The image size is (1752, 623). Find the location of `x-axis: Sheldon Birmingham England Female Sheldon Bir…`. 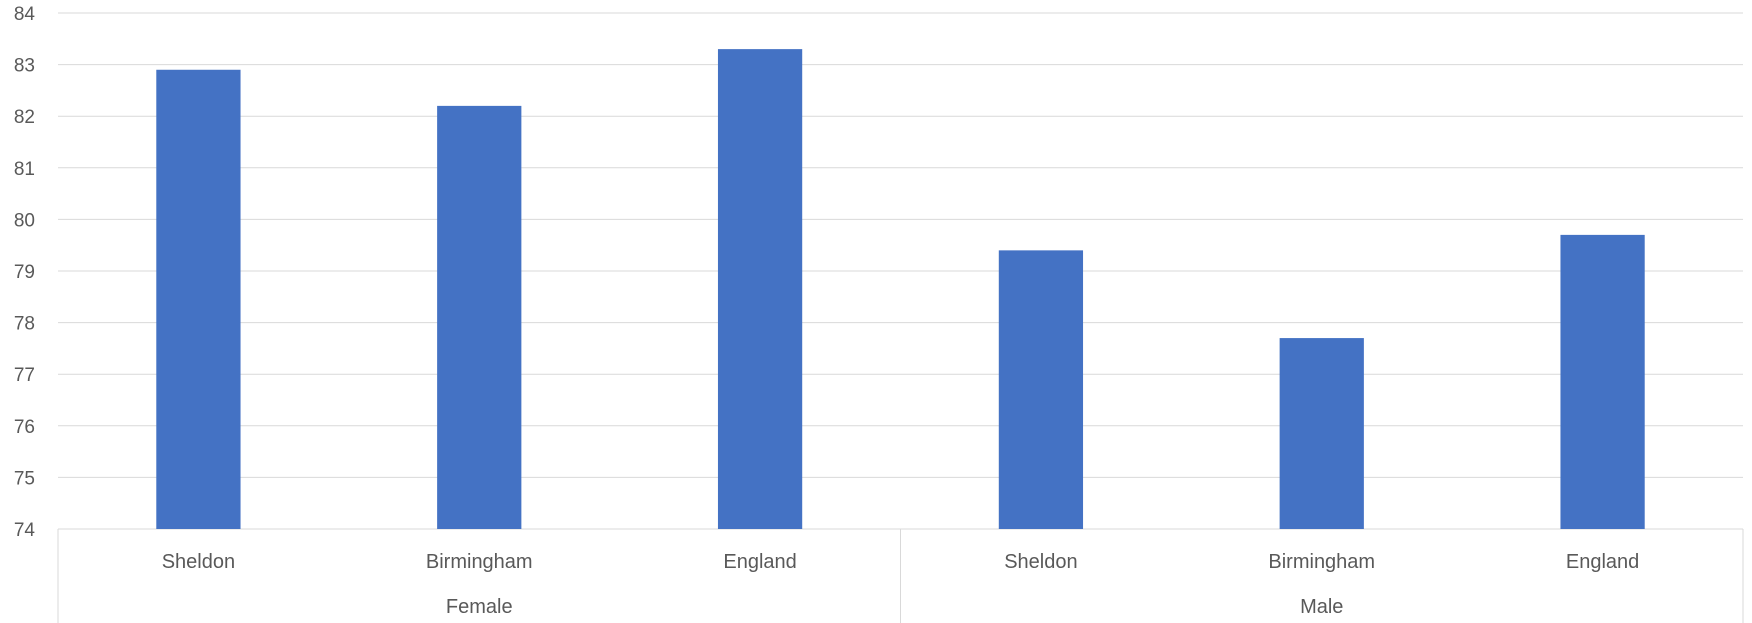

x-axis: Sheldon Birmingham England Female Sheldon Bir… is located at coordinates (900, 576).